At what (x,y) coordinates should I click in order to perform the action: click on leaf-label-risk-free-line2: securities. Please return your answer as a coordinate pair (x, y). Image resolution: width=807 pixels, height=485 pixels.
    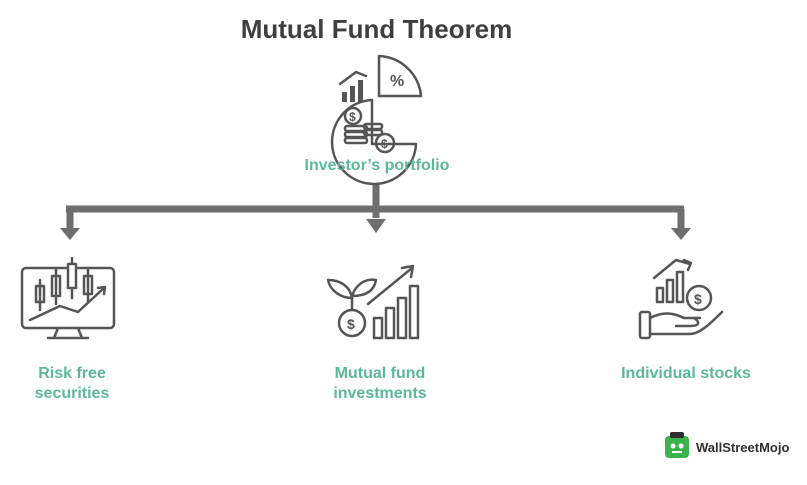
    Looking at the image, I should click on (72, 393).